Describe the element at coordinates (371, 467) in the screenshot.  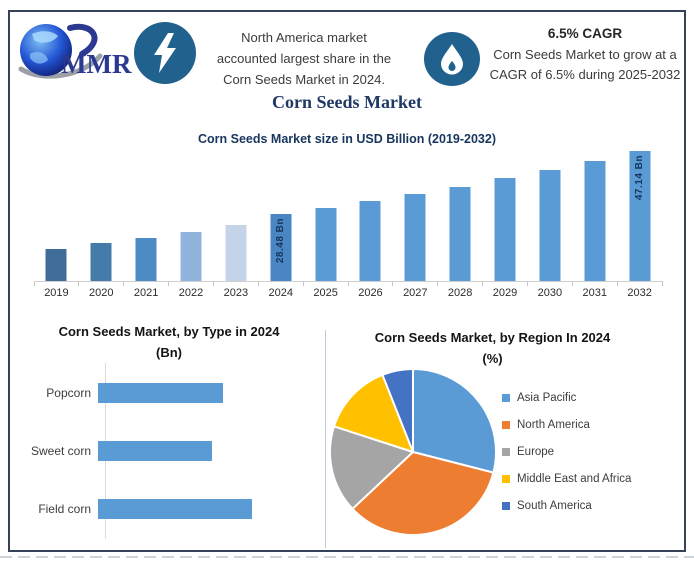
I see `pie-slice-europe` at that location.